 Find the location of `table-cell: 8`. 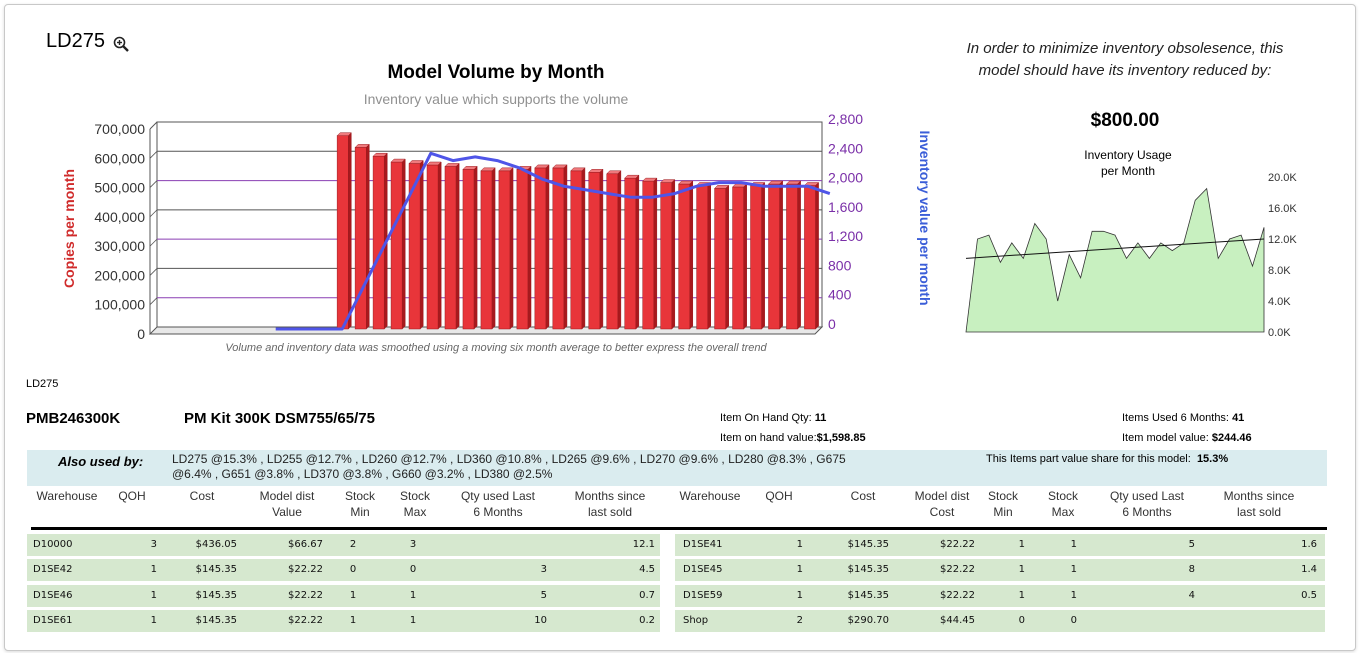

table-cell: 8 is located at coordinates (1191, 570).